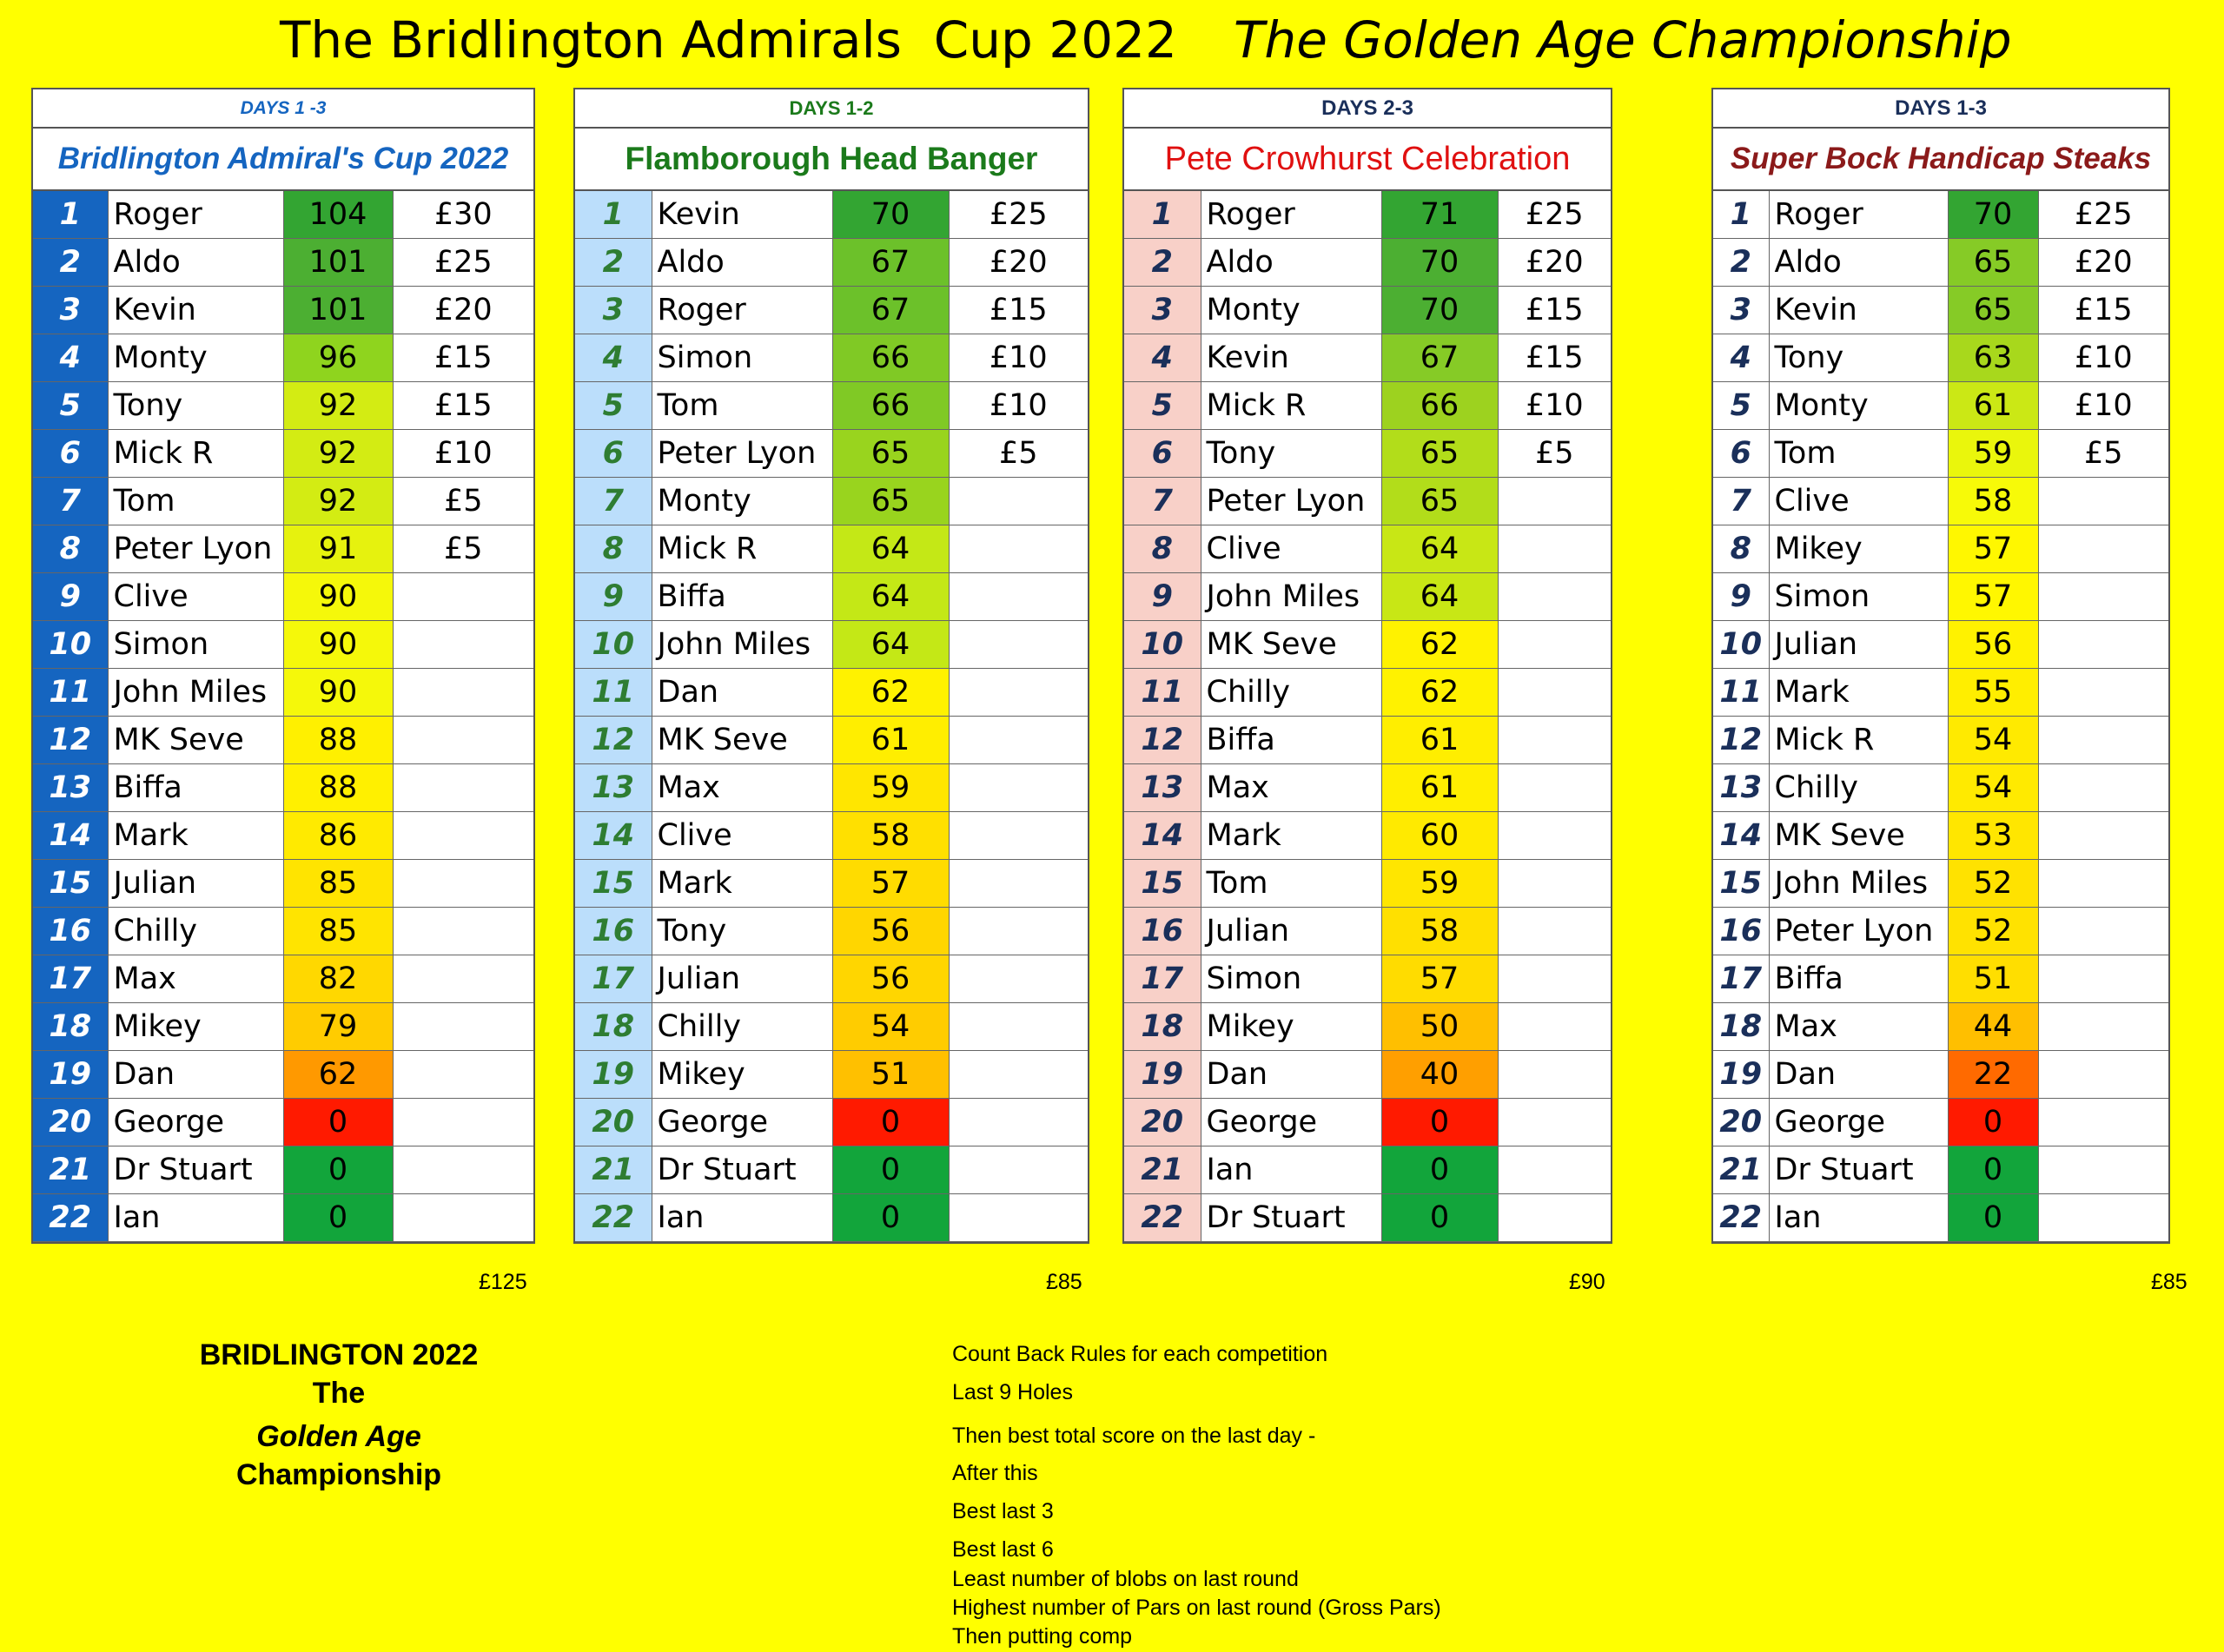  Describe the element at coordinates (1940, 979) in the screenshot. I see `table-row: 17 Biffa 51` at that location.